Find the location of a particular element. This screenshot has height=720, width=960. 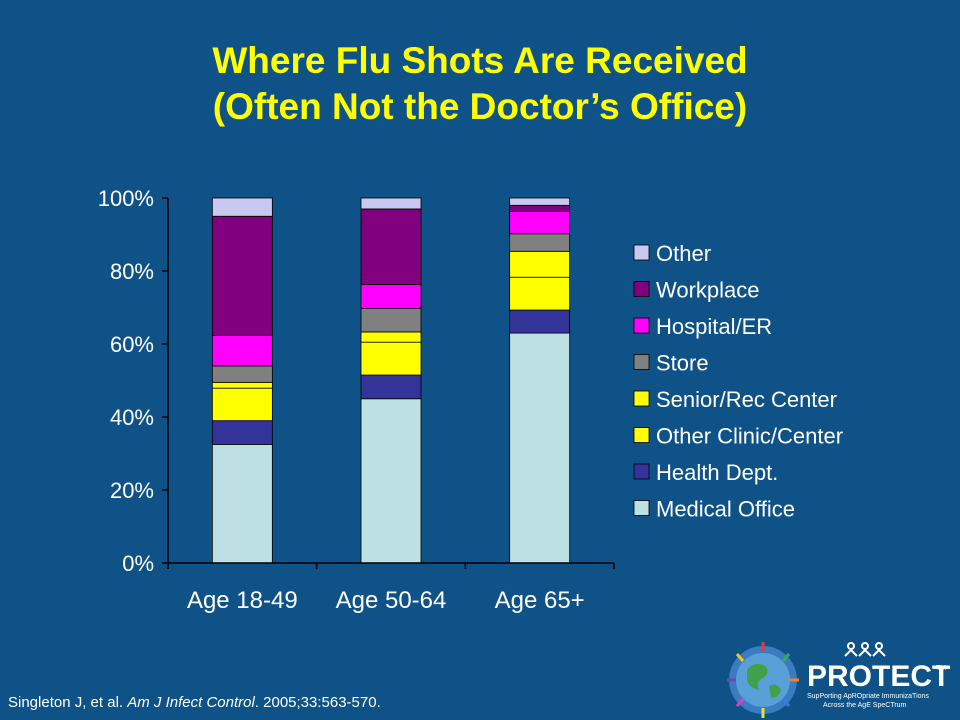

x-tick-label: Age 50-64 is located at coordinates (391, 600).